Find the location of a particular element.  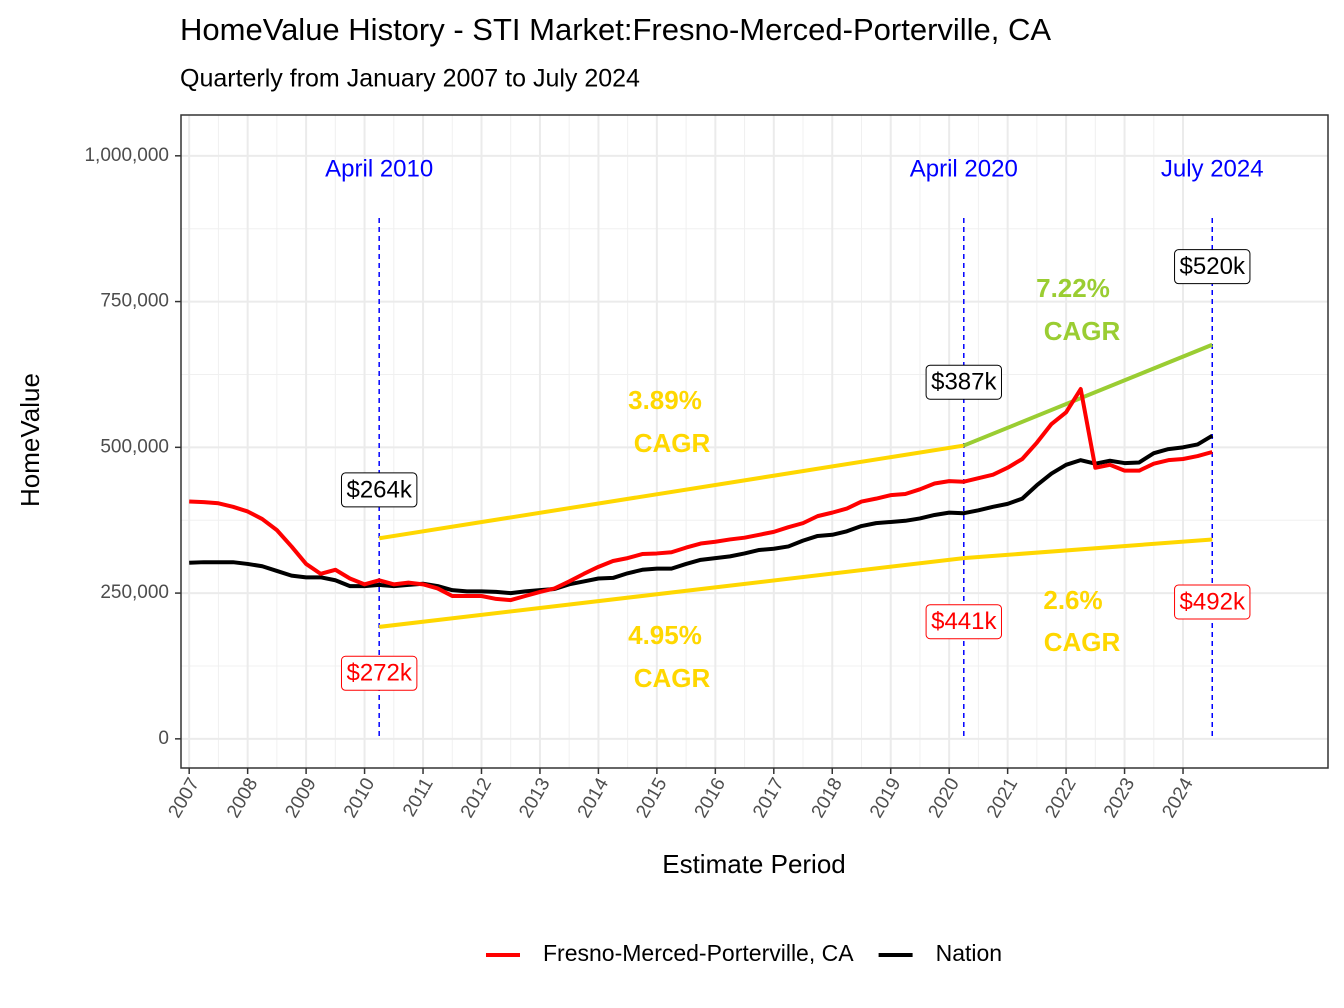

value-label: $441k is located at coordinates (963, 622).